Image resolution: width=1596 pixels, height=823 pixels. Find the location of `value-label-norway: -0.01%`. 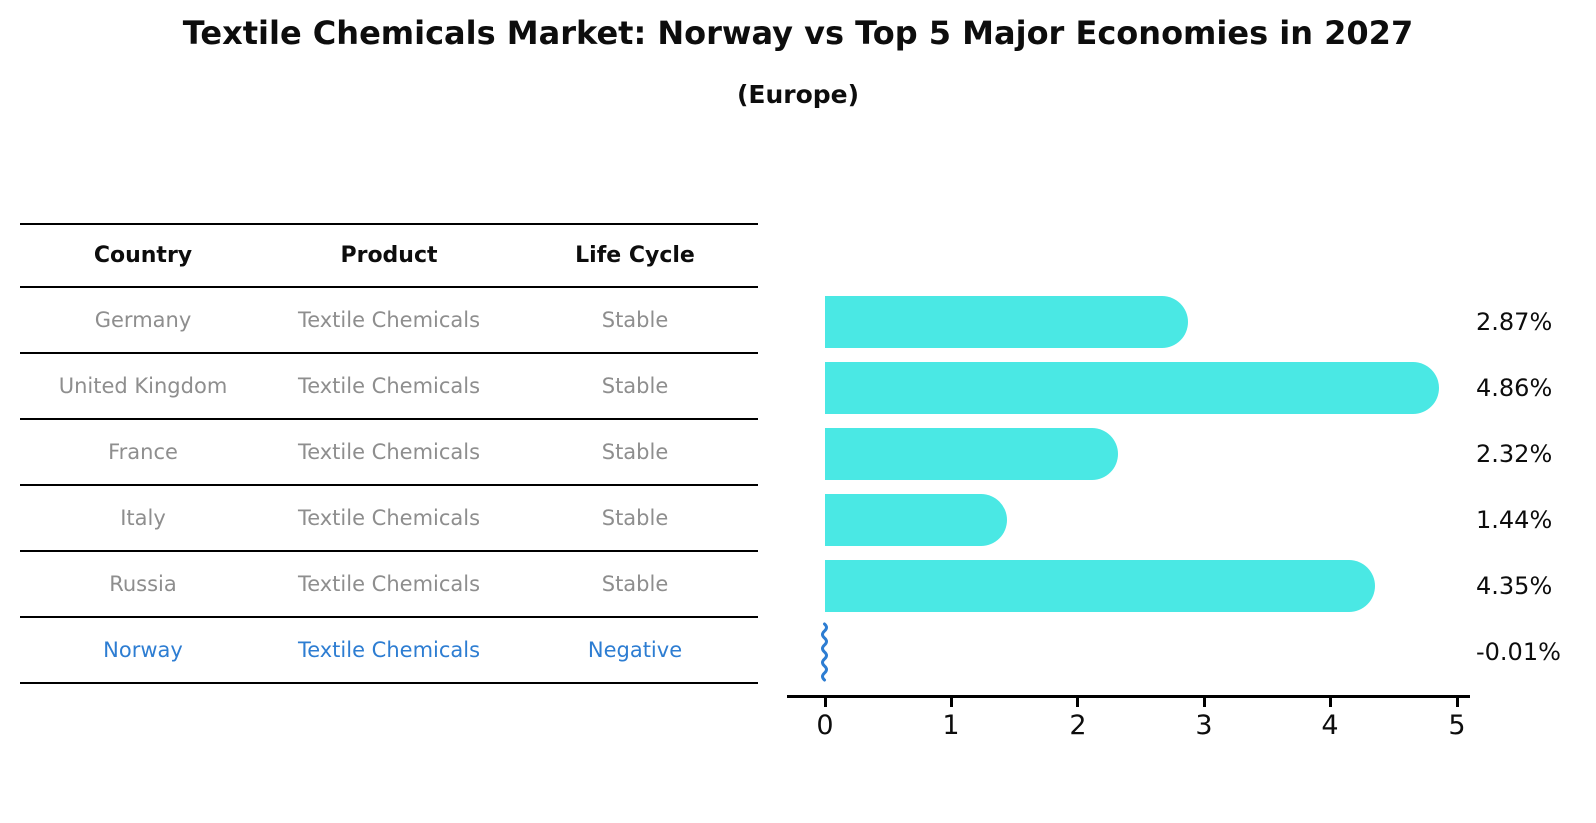

value-label-norway: -0.01% is located at coordinates (1518, 652).